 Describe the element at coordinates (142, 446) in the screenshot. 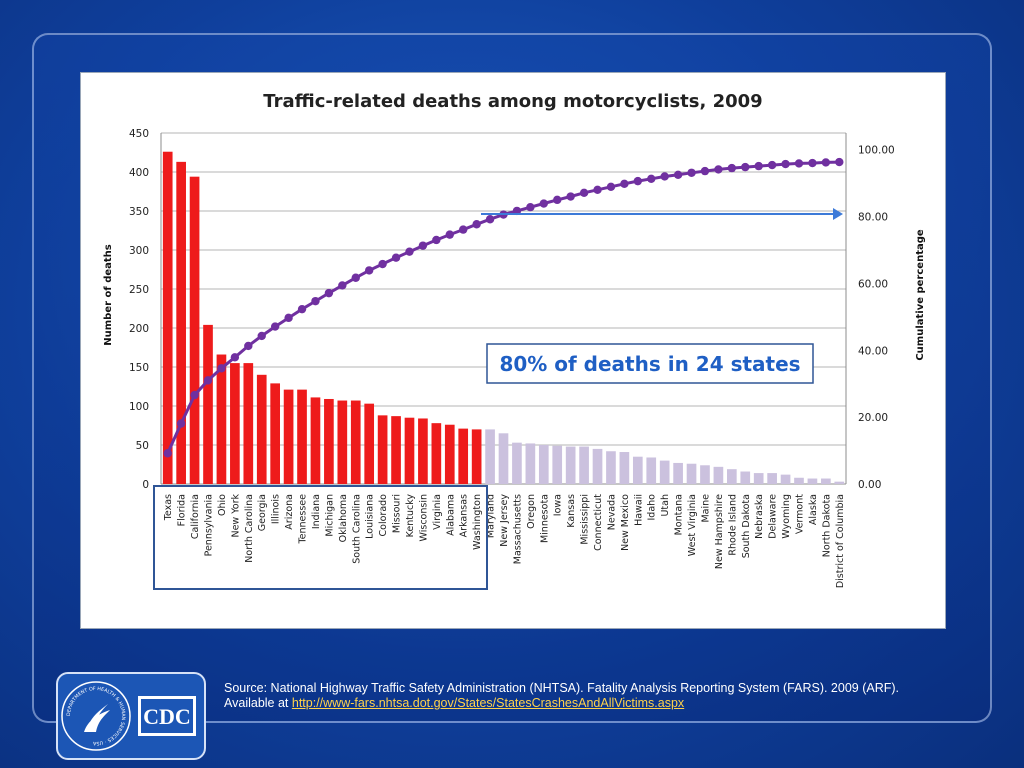

I see `y-tick-label: 50` at that location.